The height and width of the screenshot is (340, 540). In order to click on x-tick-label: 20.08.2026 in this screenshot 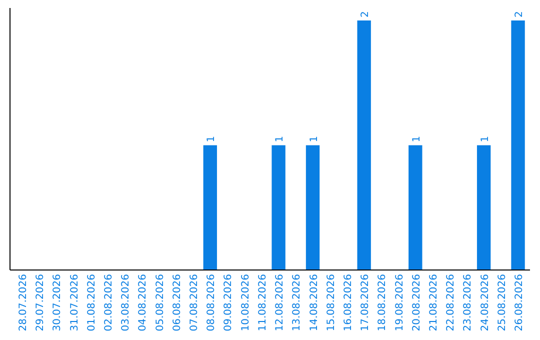, I will do `click(416, 303)`.